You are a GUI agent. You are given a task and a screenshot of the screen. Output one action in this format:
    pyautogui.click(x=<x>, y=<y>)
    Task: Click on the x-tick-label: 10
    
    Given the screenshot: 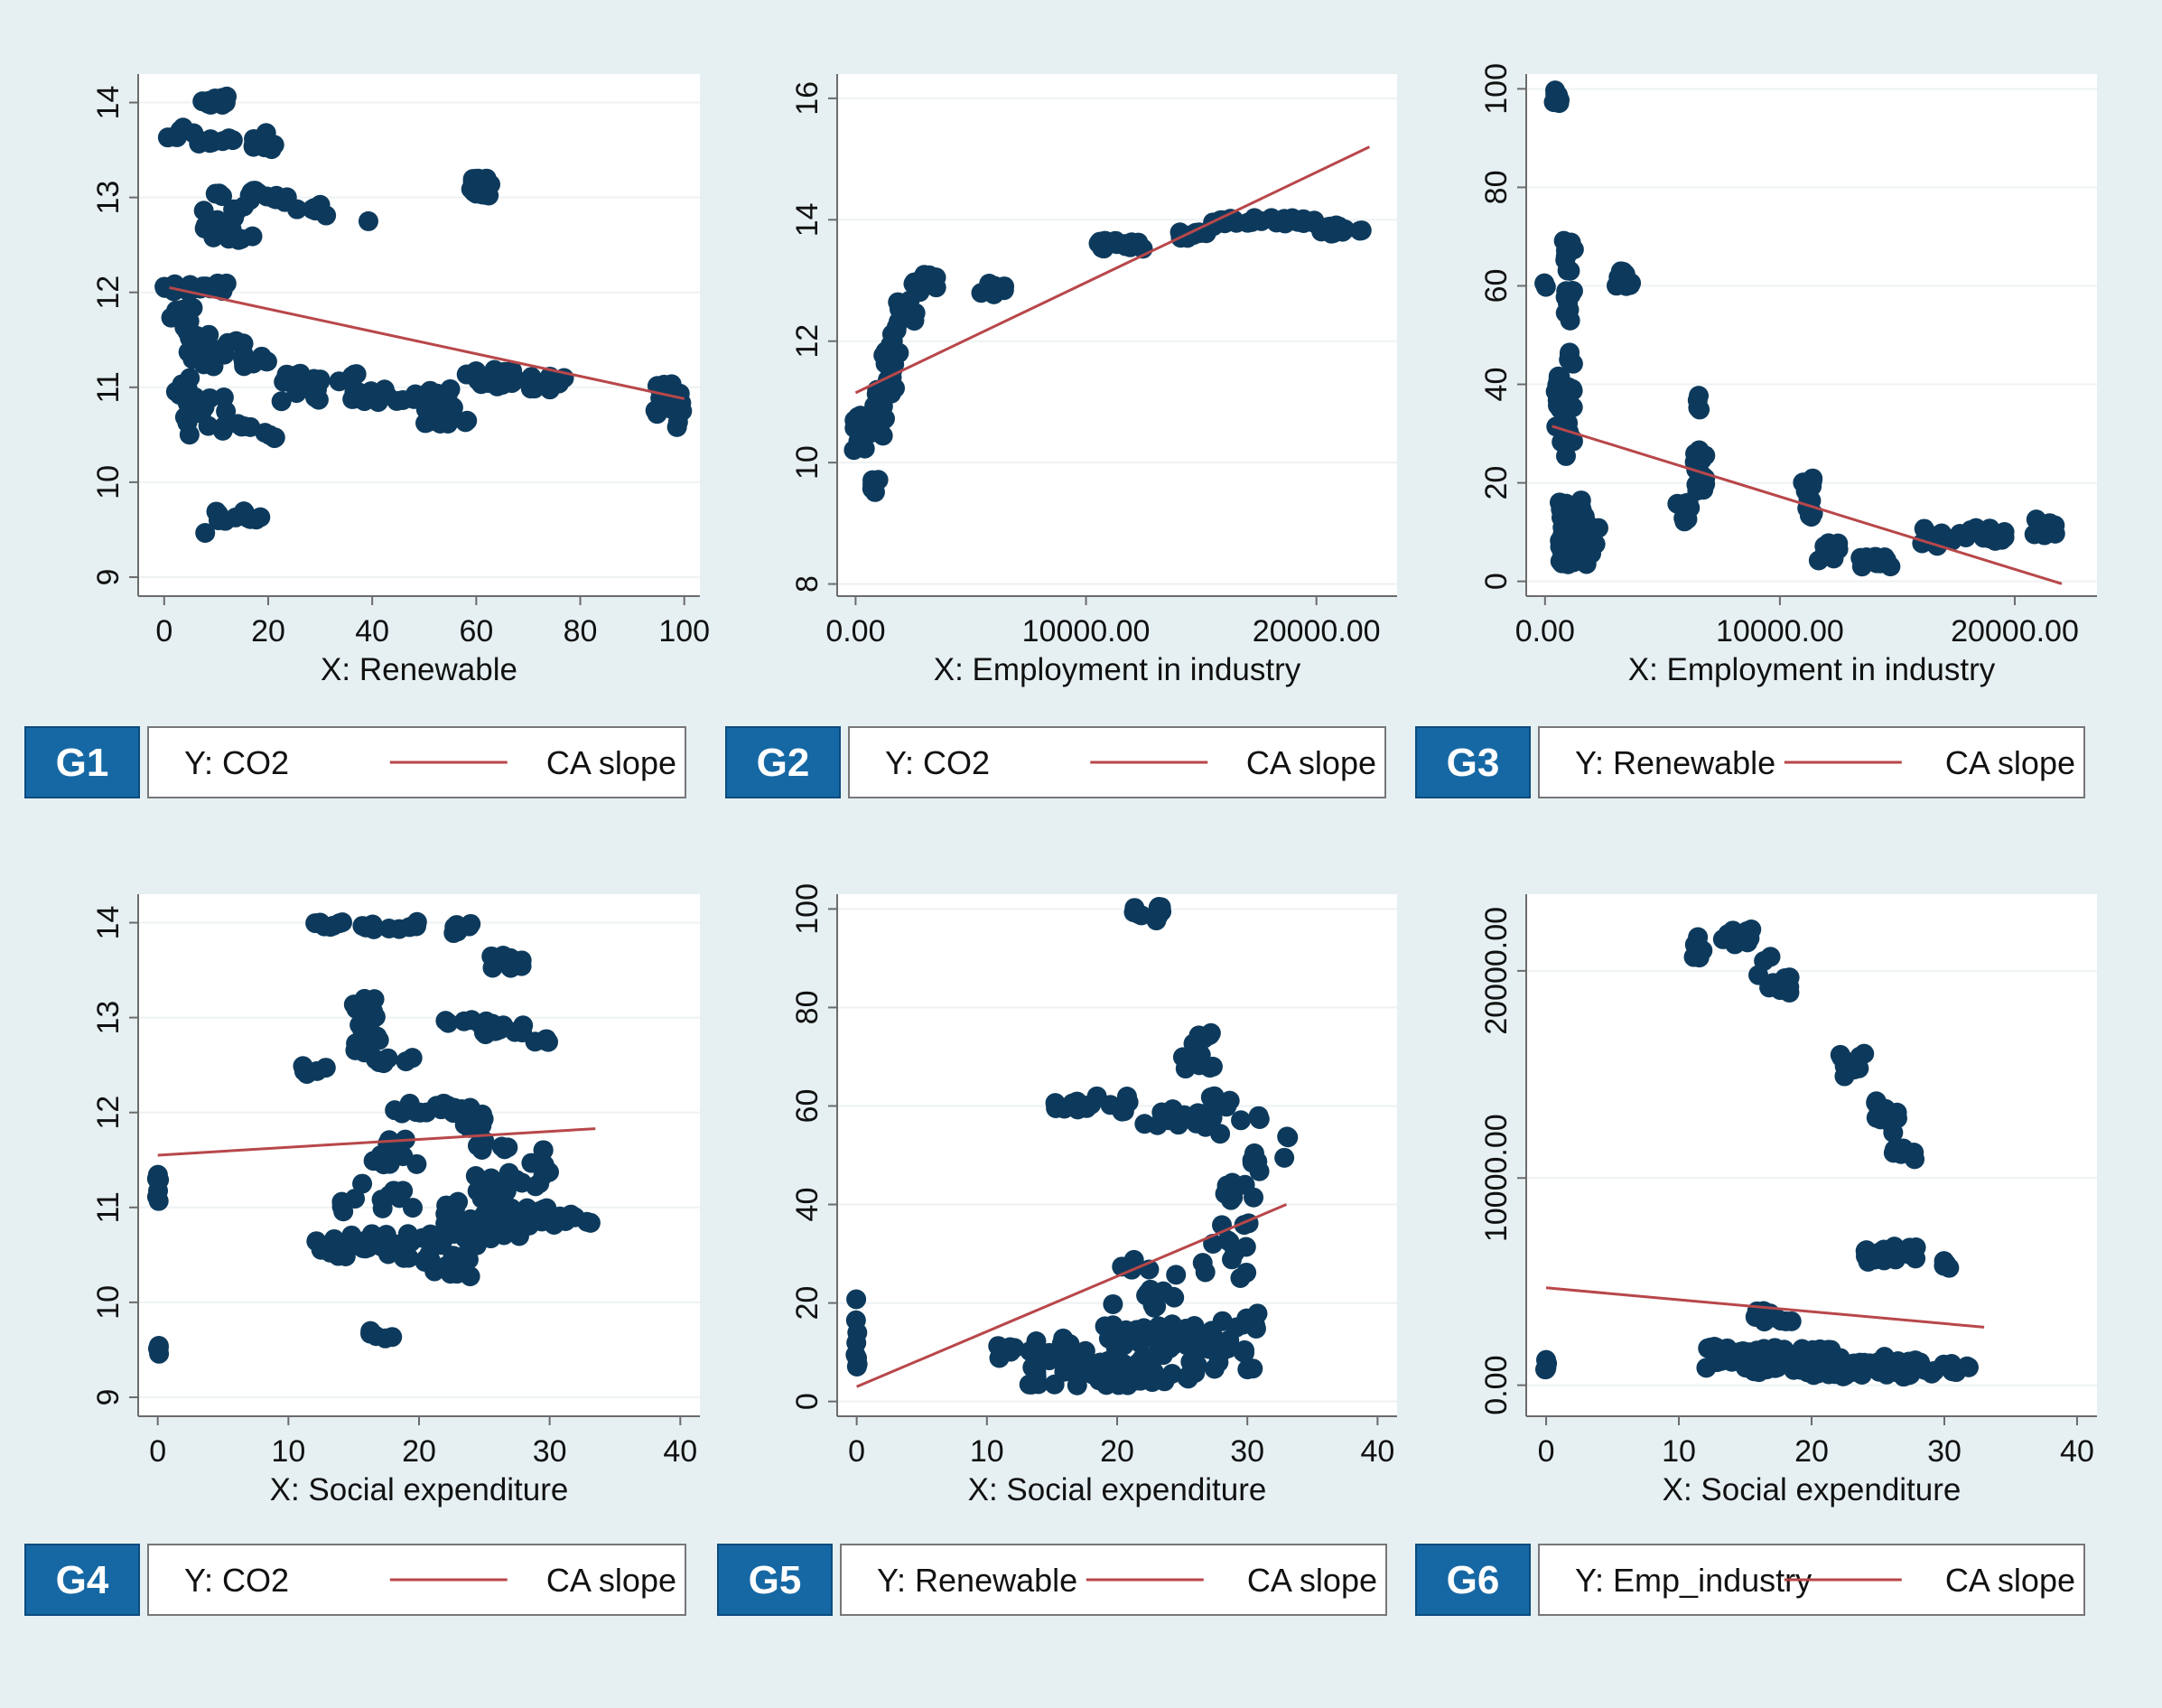 What is the action you would take?
    pyautogui.click(x=288, y=1452)
    